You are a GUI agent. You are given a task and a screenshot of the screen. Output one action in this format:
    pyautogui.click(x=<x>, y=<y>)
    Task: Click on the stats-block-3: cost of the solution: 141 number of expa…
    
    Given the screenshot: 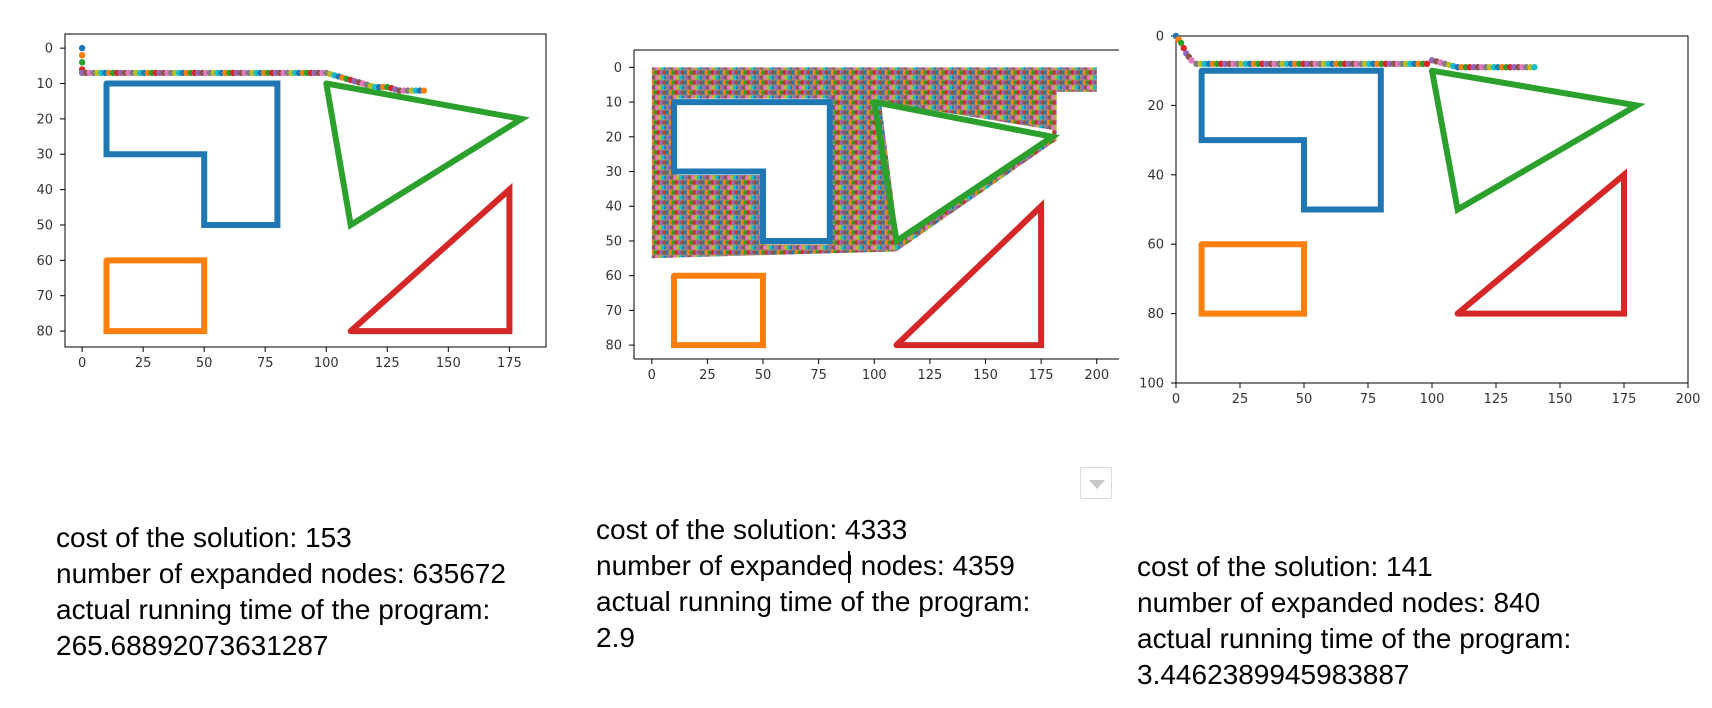 What is the action you would take?
    pyautogui.click(x=1354, y=621)
    